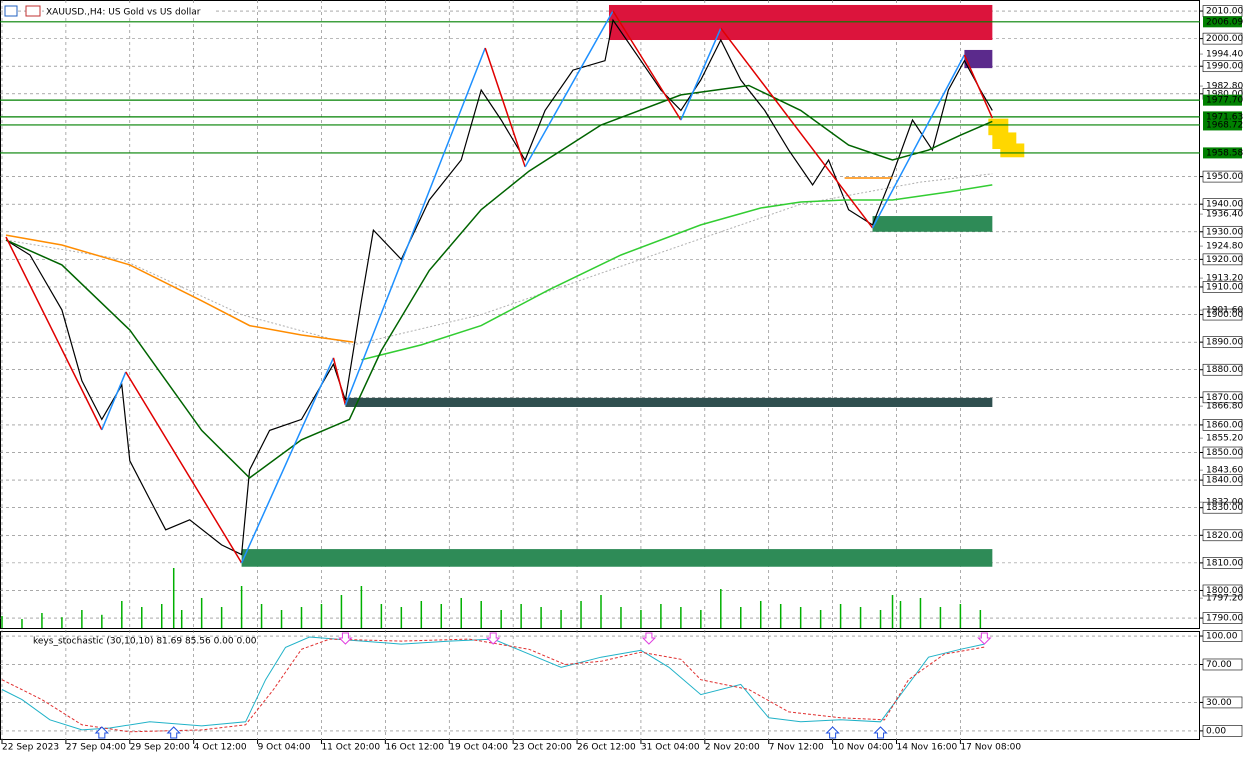  I want to click on y-tick-label: 1910.00, so click(1224, 287).